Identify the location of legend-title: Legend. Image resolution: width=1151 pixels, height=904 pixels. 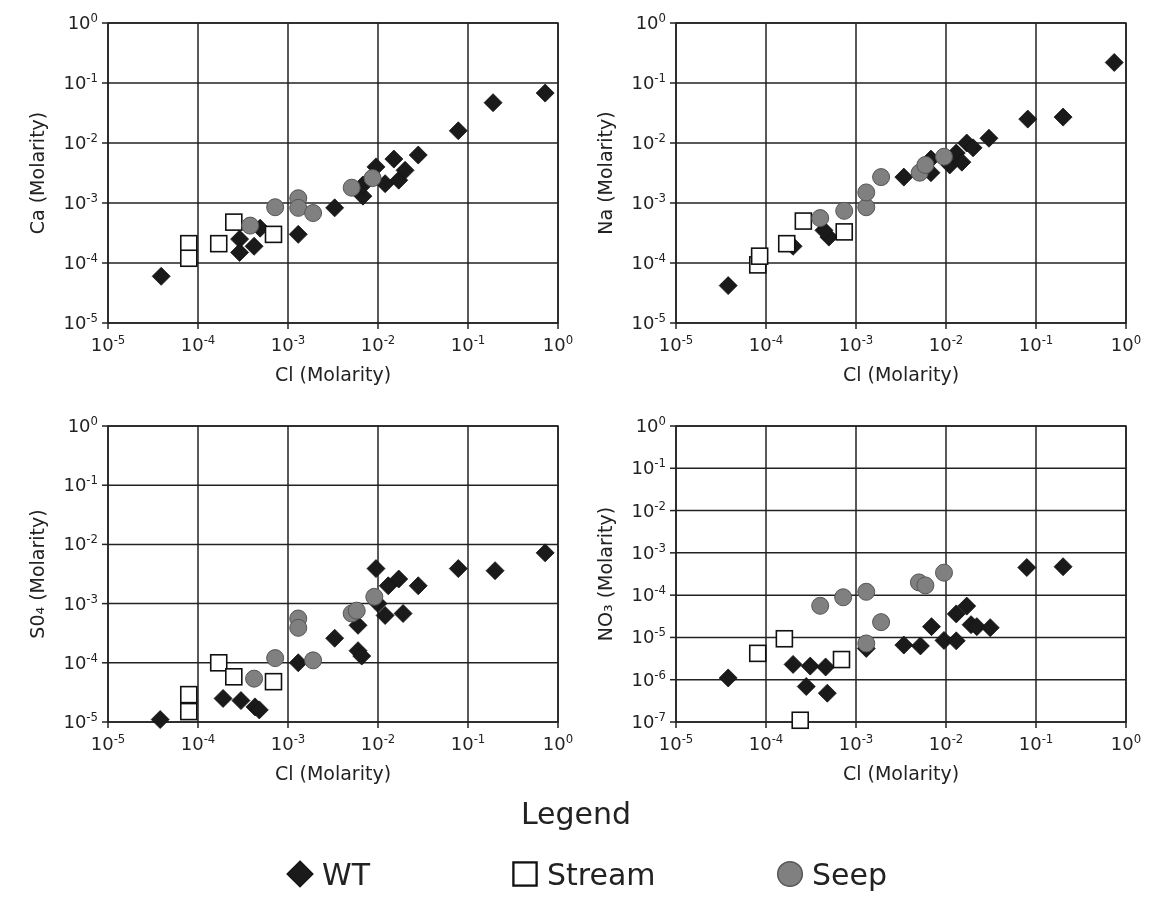
(576, 813).